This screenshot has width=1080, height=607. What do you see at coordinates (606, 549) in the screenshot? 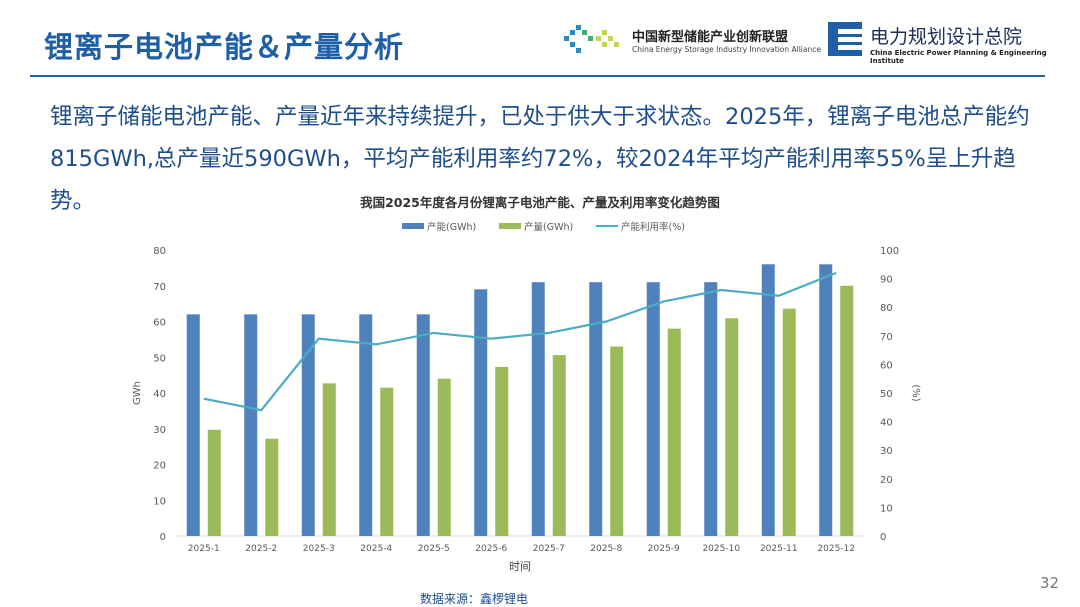
I see `x-tick-label: 2025-8` at bounding box center [606, 549].